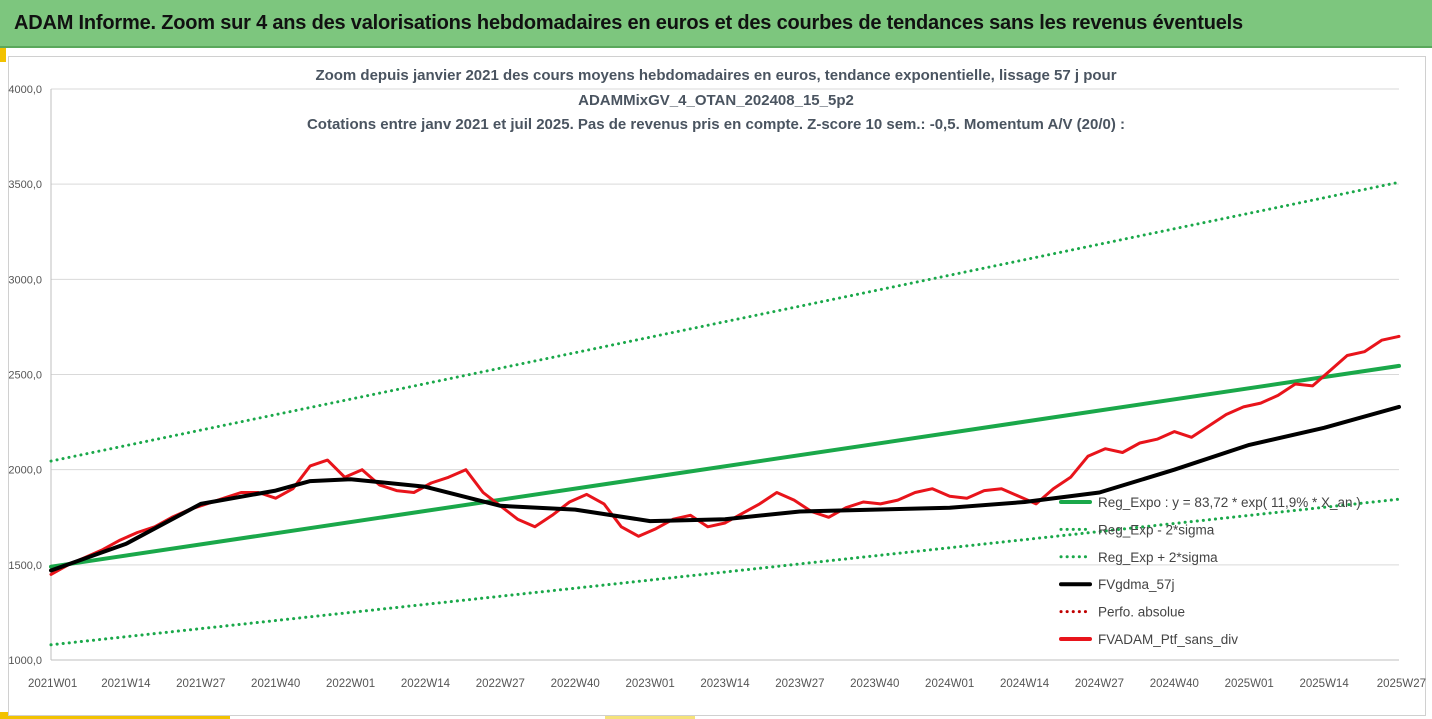  Describe the element at coordinates (25, 90) in the screenshot. I see `y-tick-label: 4000,0` at that location.